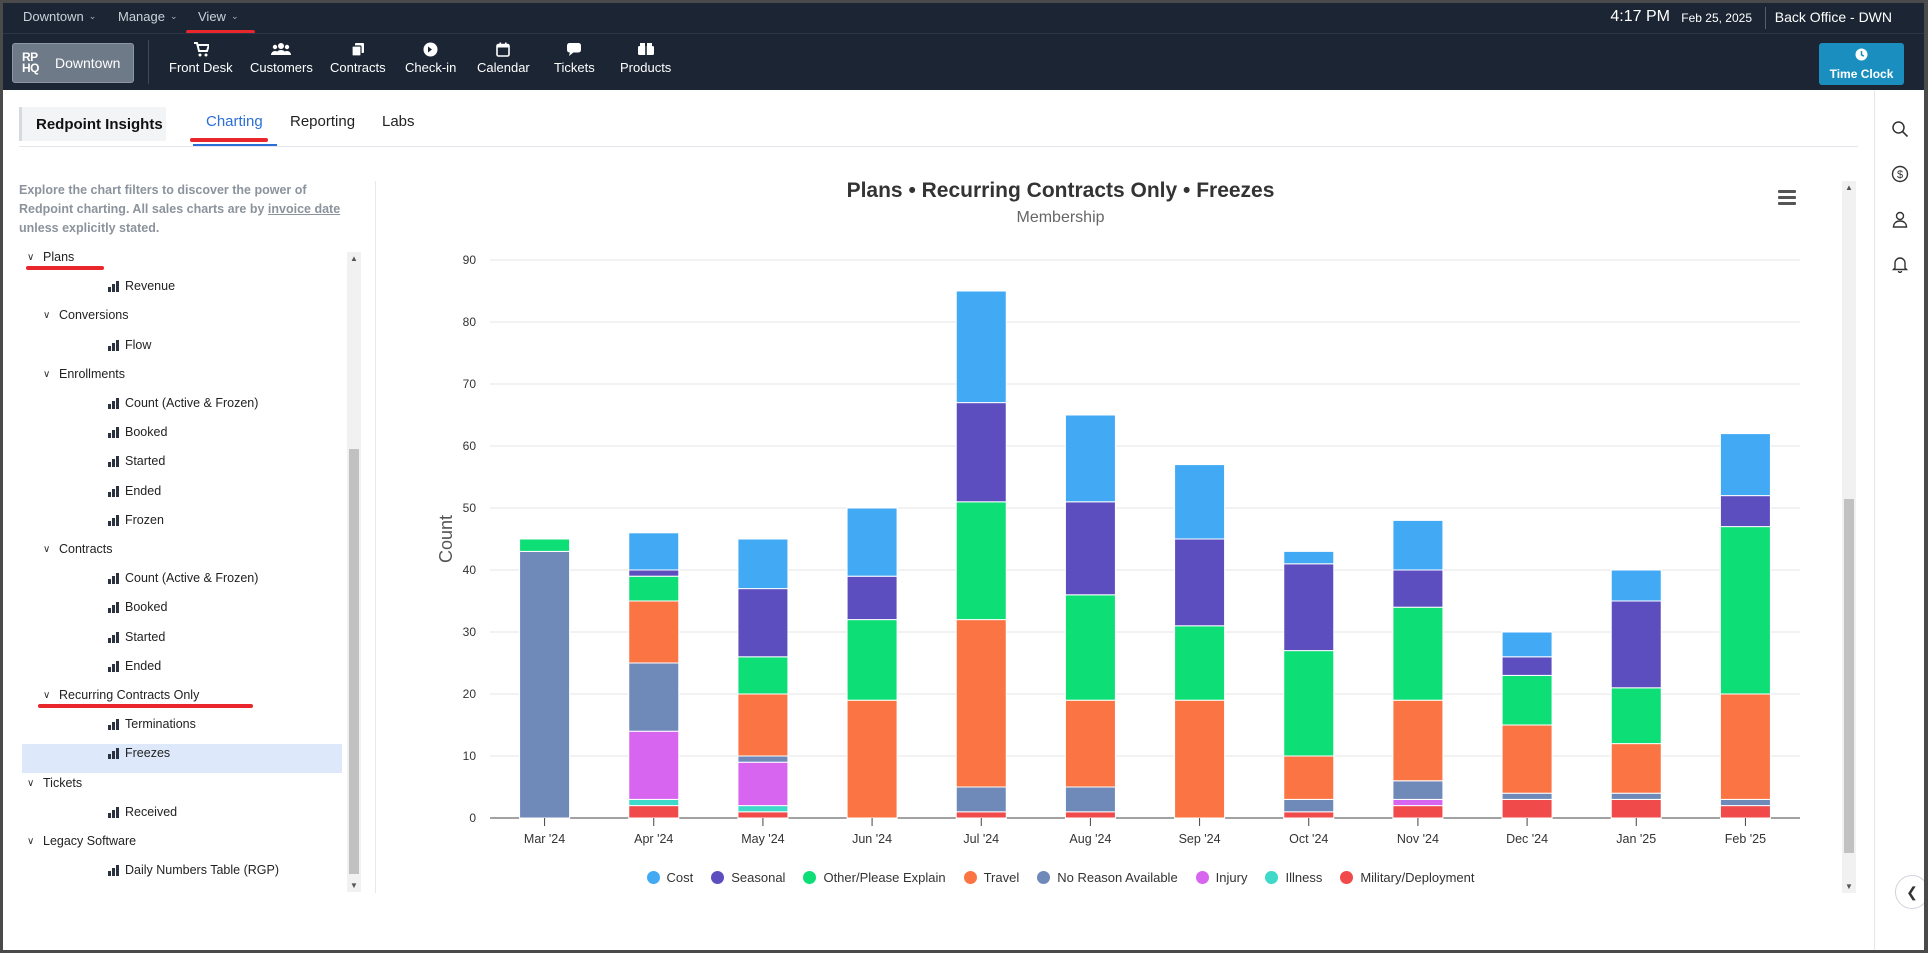  Describe the element at coordinates (1221, 877) in the screenshot. I see `legend-item: Injury` at that location.